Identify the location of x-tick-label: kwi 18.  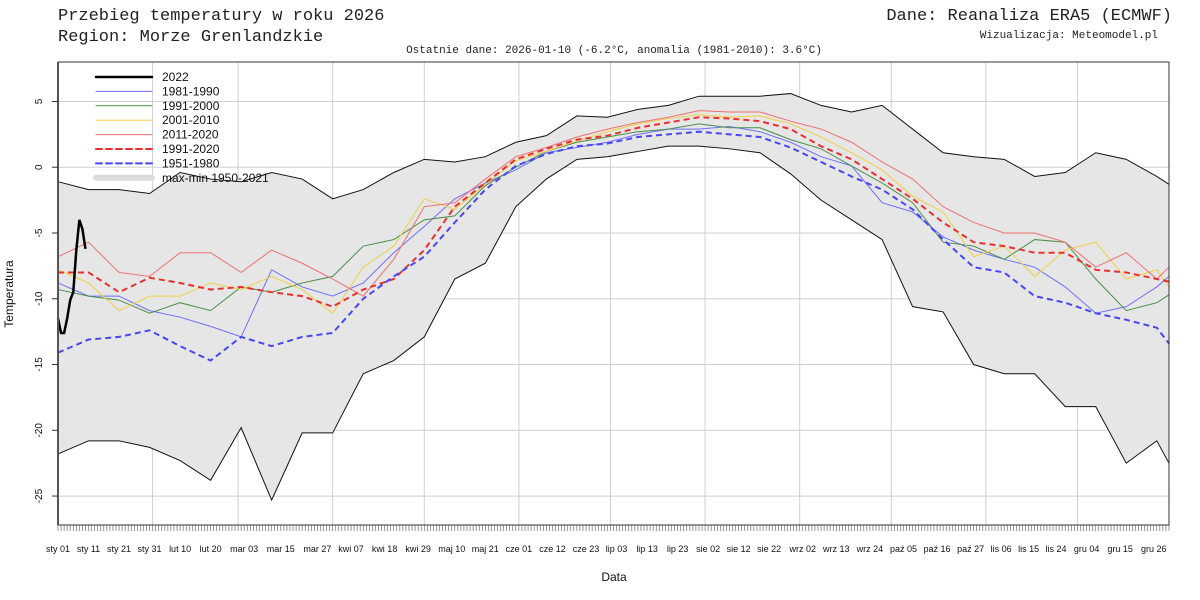
(385, 549).